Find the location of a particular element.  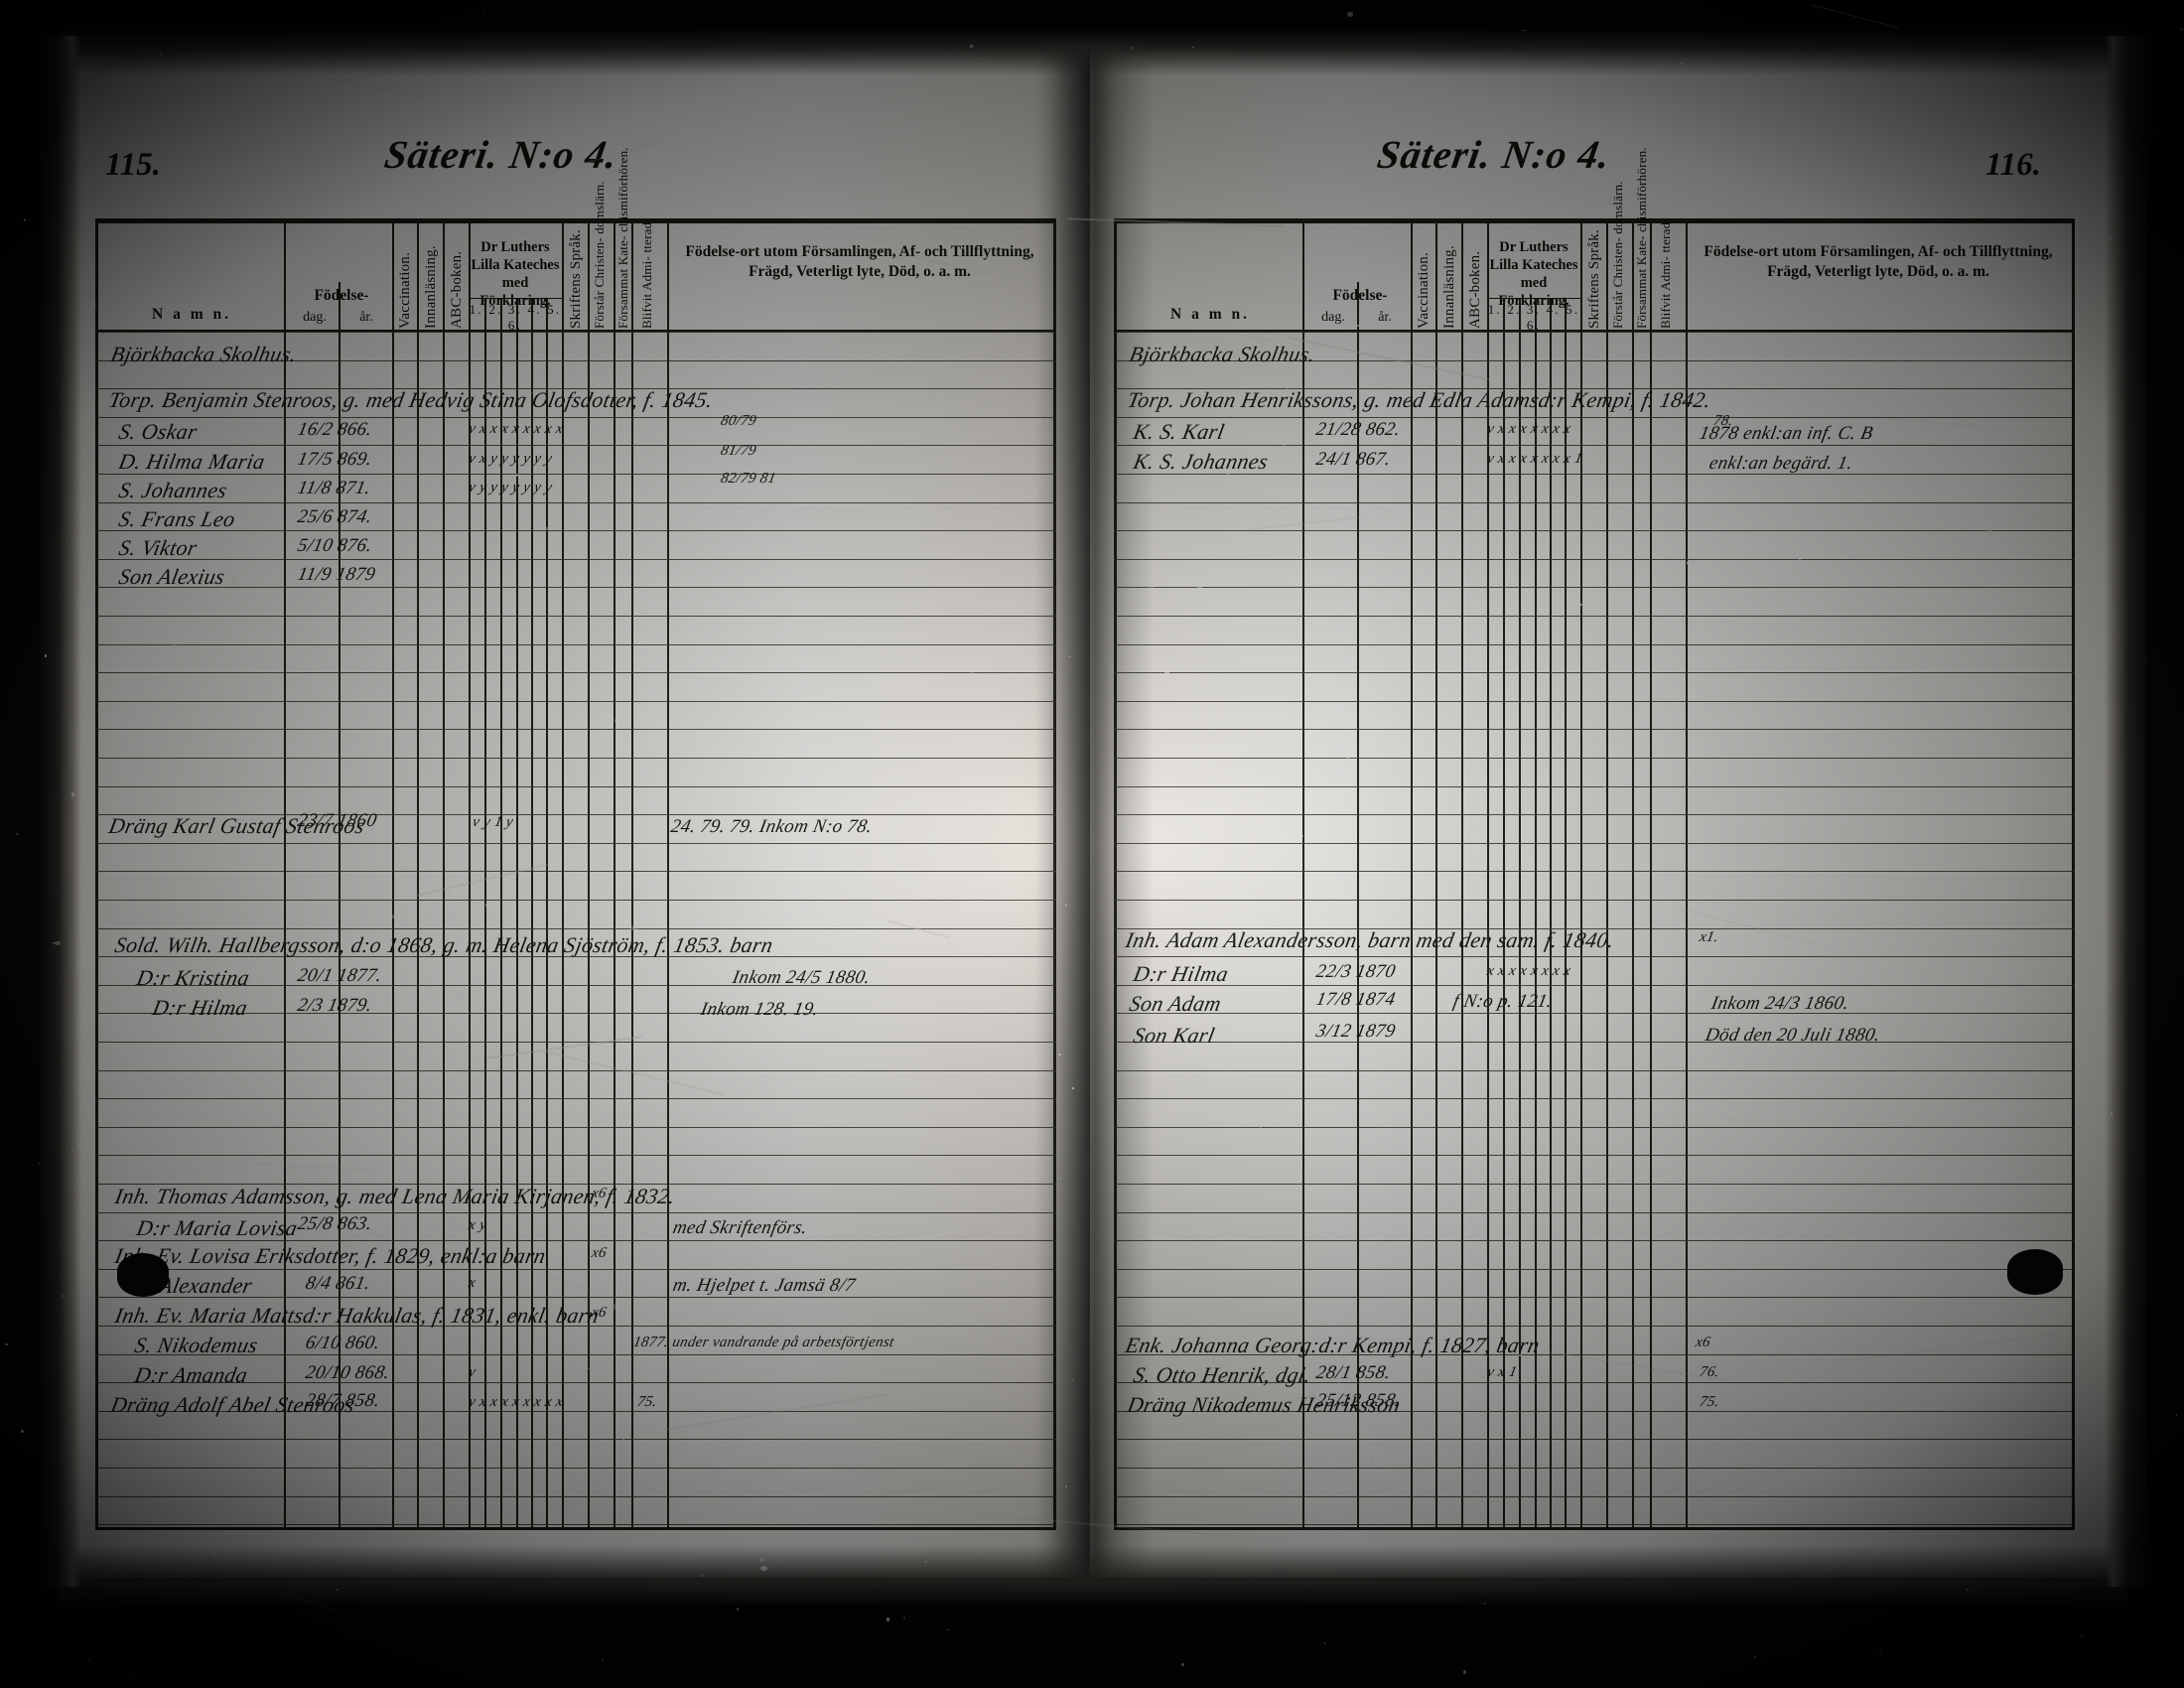

entry-birth: 25/12 858. is located at coordinates (1358, 1400).